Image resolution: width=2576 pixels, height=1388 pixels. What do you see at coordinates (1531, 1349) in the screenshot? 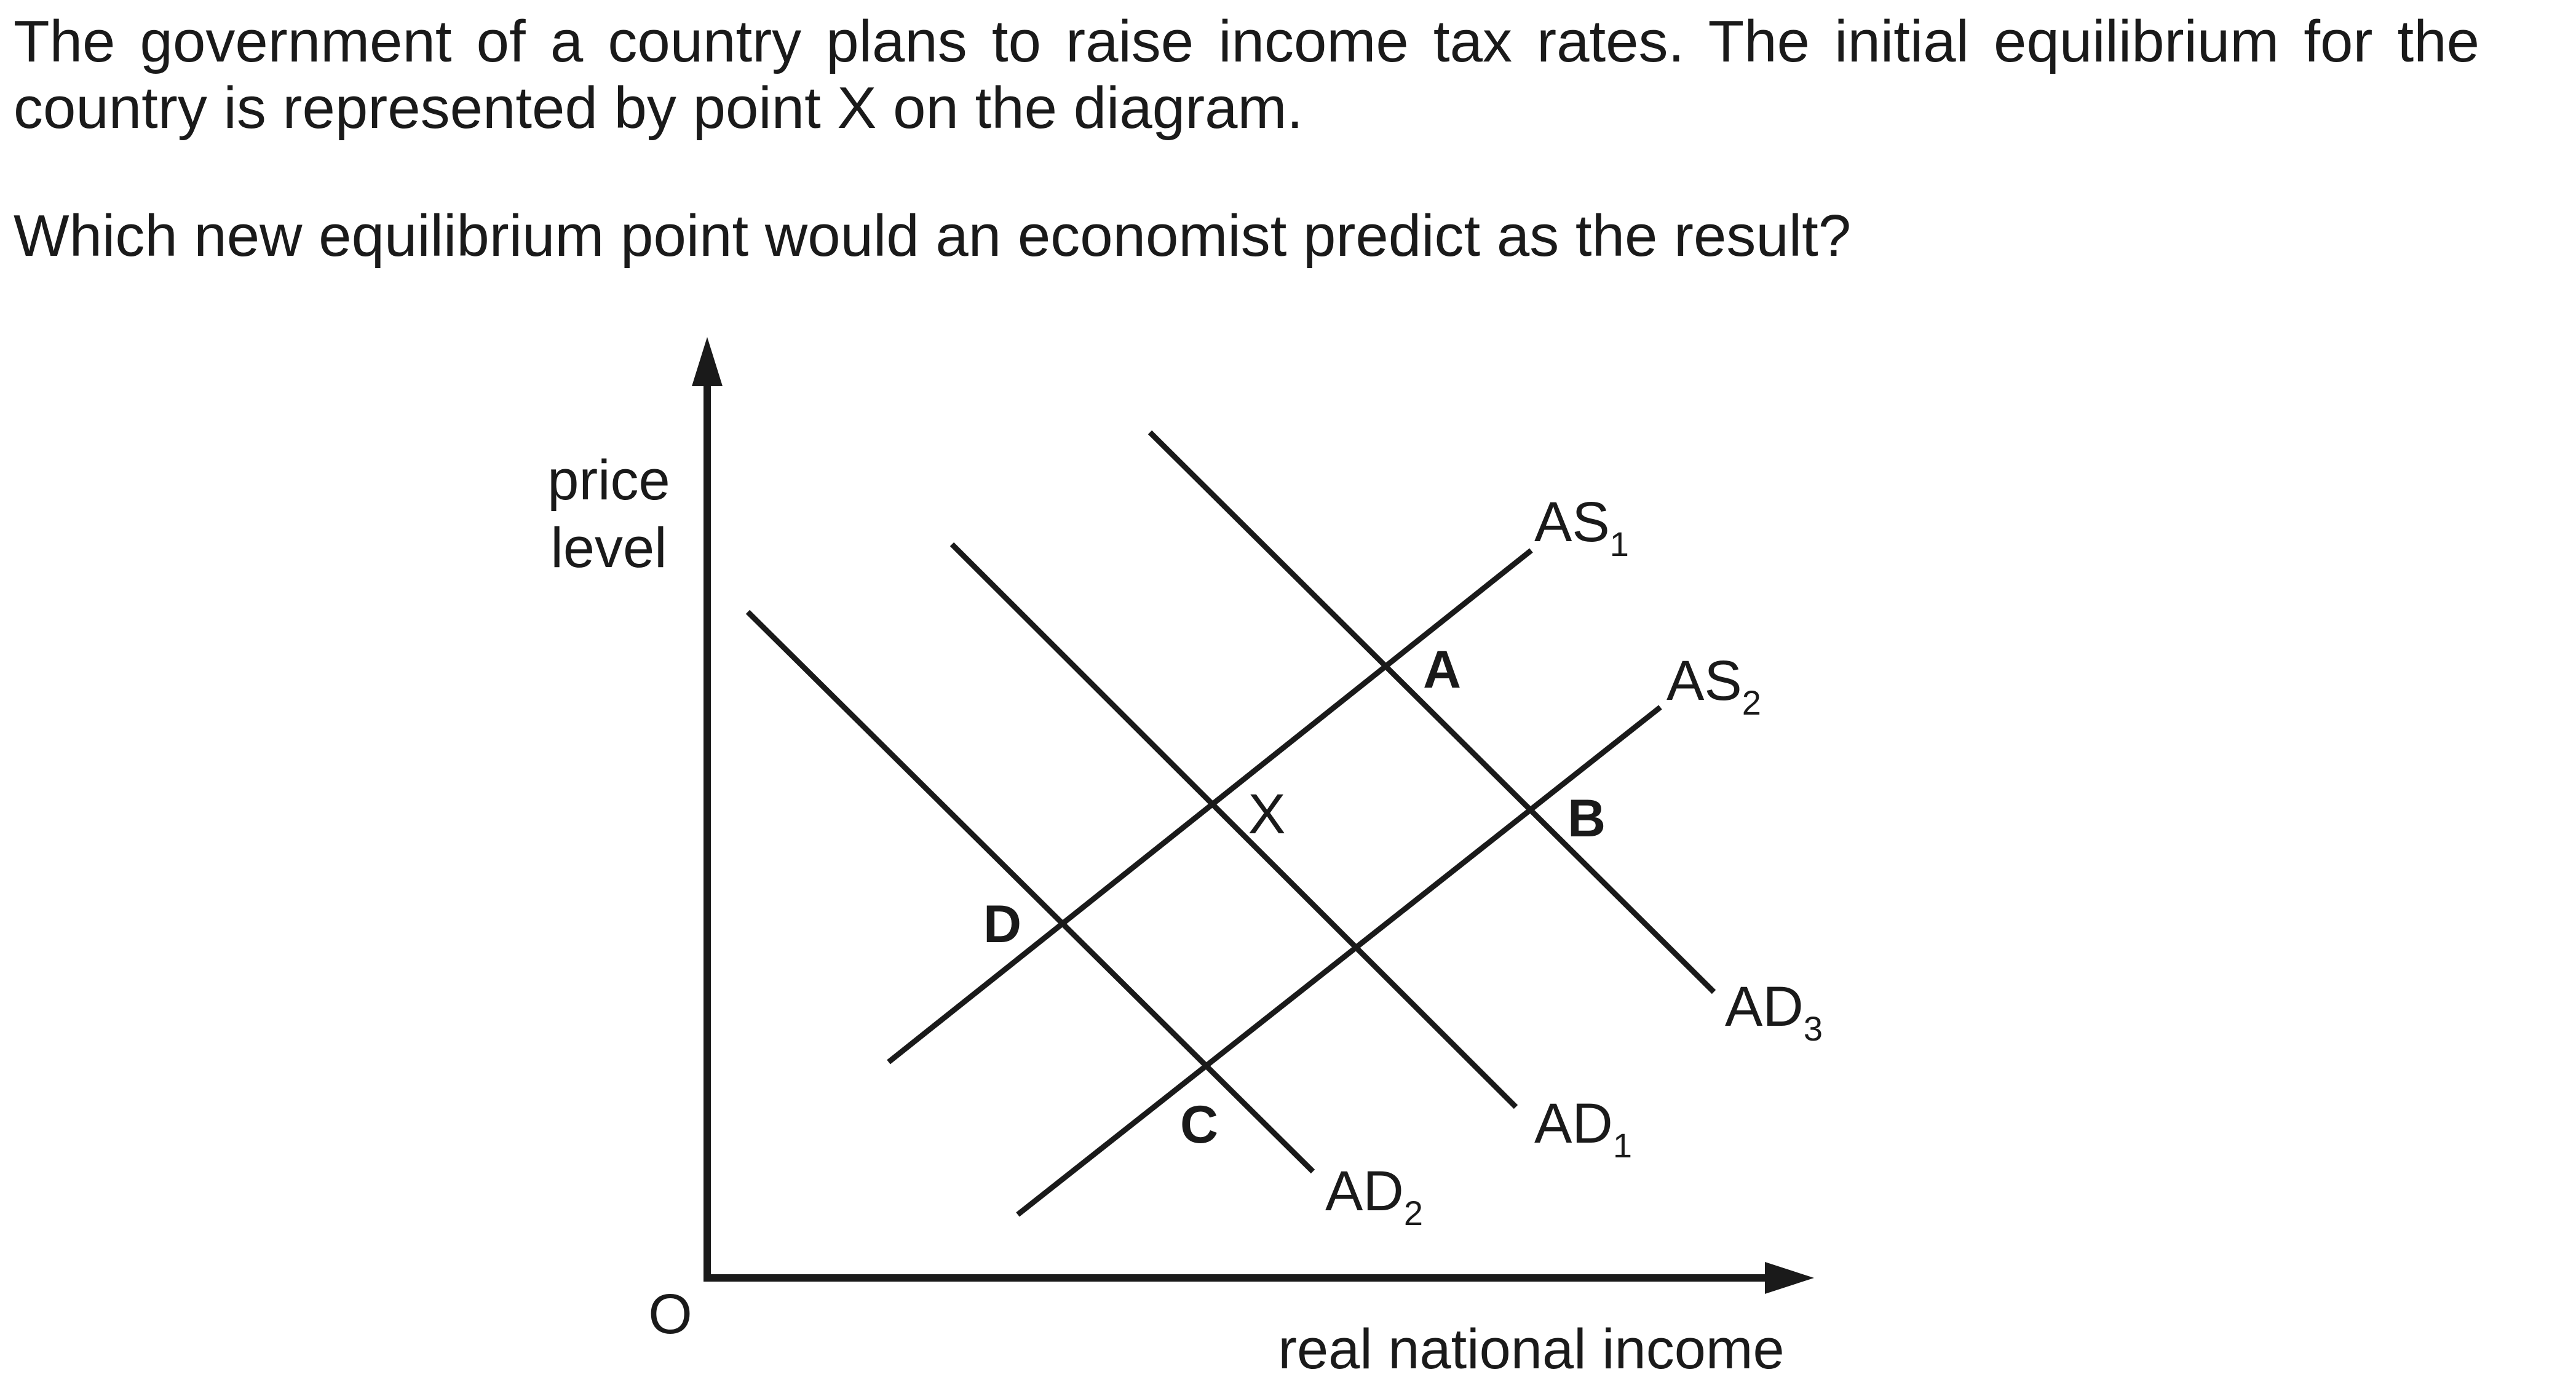
I see `x-axis-label: real national income` at bounding box center [1531, 1349].